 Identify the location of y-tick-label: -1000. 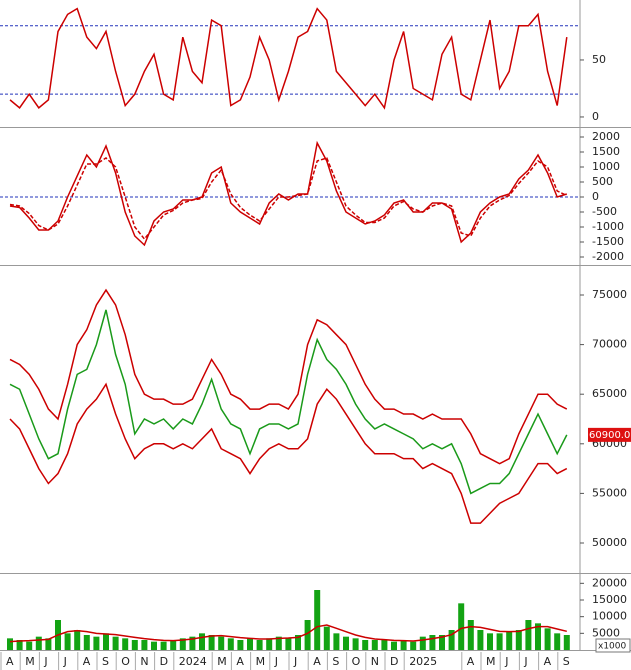
(608, 226).